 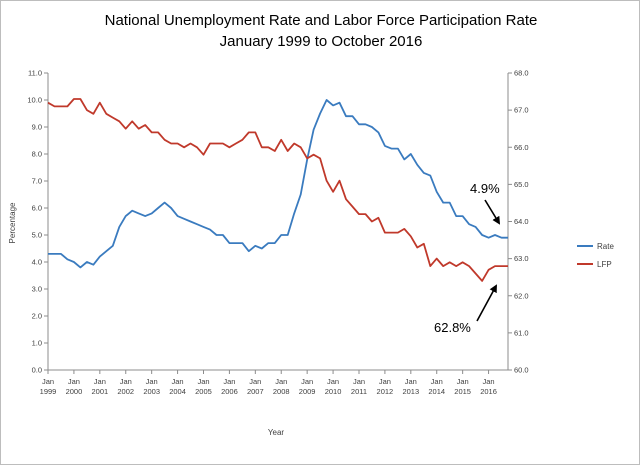 I want to click on annotation-arrow-rate, so click(x=492, y=212).